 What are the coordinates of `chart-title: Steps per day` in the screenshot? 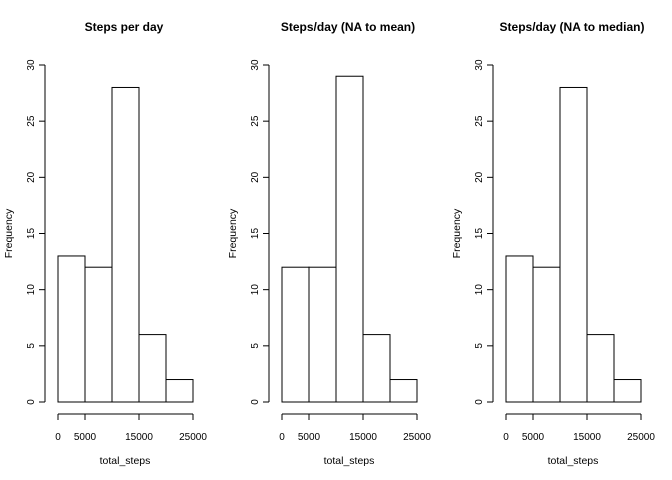 It's located at (124, 27).